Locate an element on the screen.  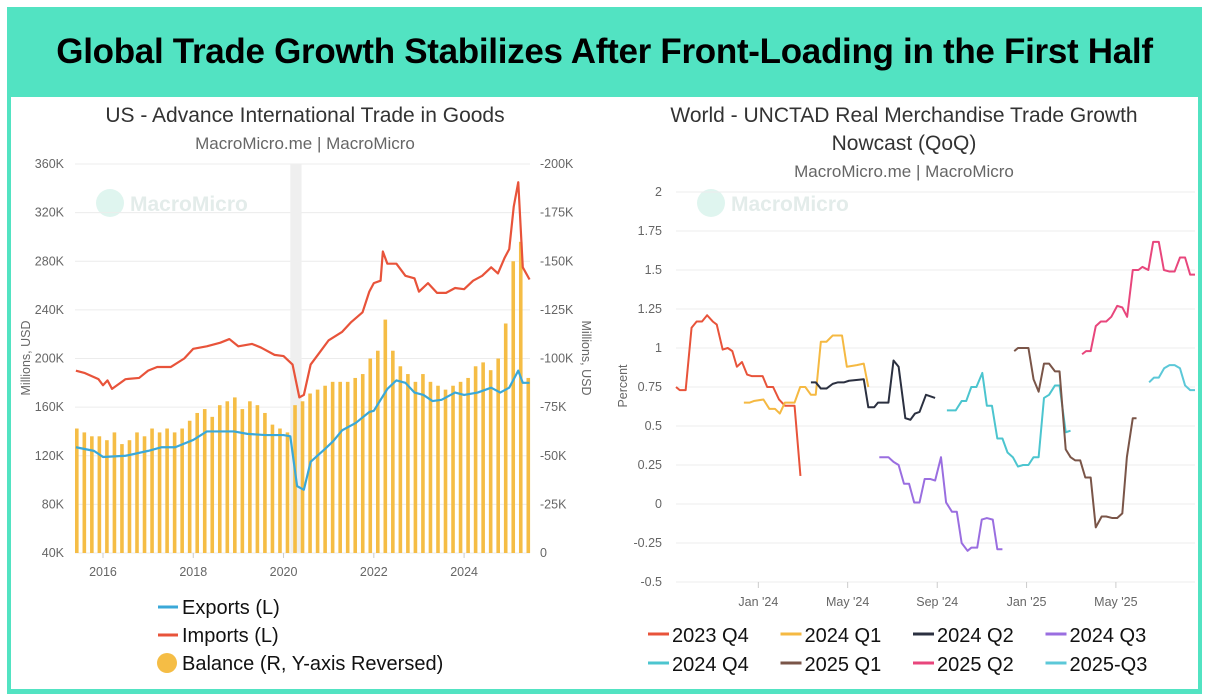
y-tick-label: 1.75 is located at coordinates (650, 231).